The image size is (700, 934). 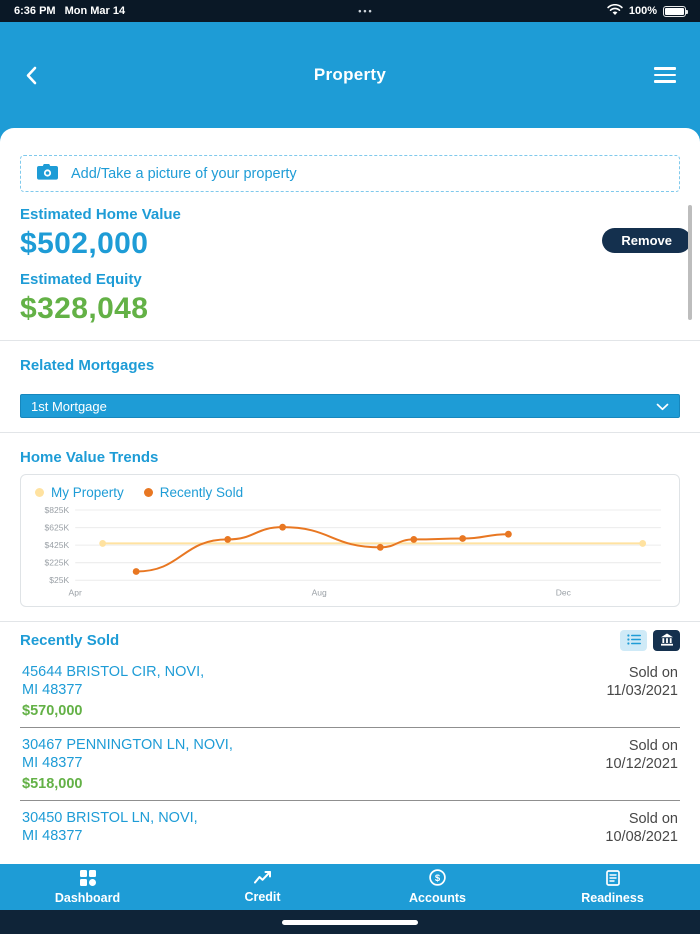 What do you see at coordinates (70, 641) in the screenshot?
I see `recently-sold-title: Recently Sold` at bounding box center [70, 641].